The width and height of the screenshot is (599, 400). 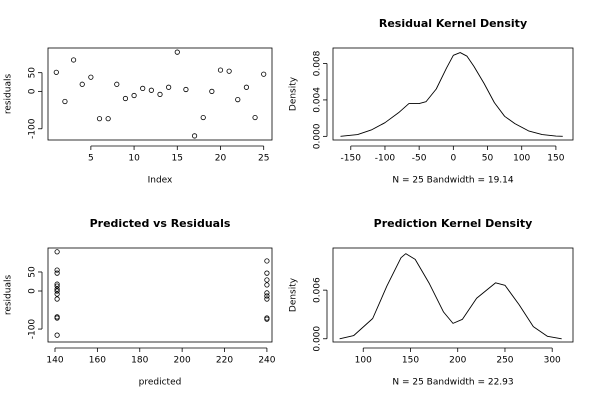 What do you see at coordinates (504, 361) in the screenshot?
I see `x-tick-label: 250` at bounding box center [504, 361].